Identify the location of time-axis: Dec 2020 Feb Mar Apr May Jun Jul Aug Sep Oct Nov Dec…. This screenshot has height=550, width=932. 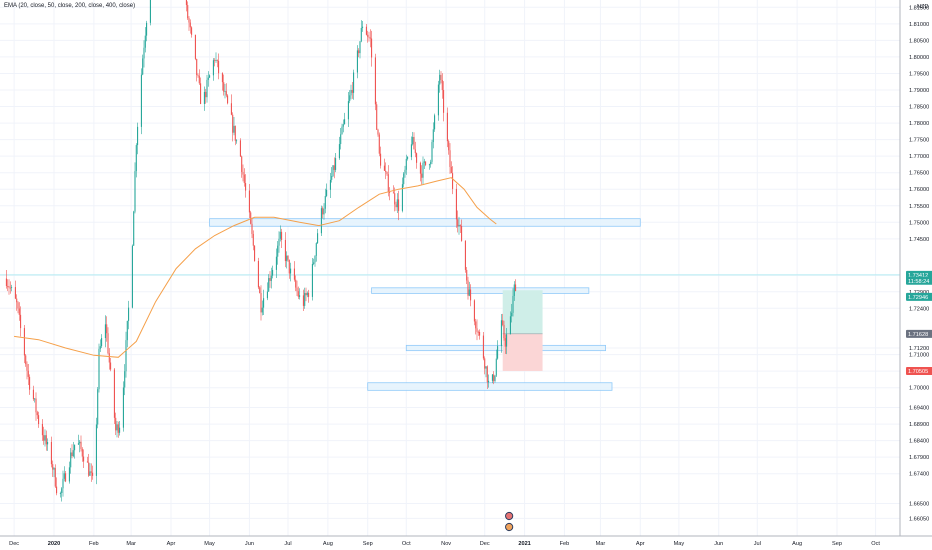
(466, 541).